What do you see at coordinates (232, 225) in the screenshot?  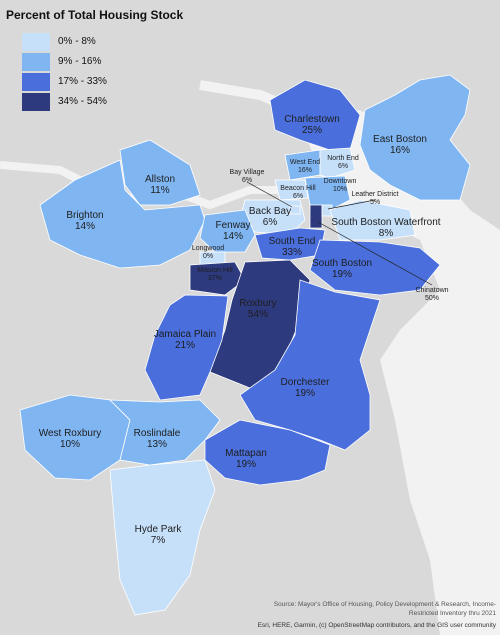 I see `neighborhood-name: Fenway` at bounding box center [232, 225].